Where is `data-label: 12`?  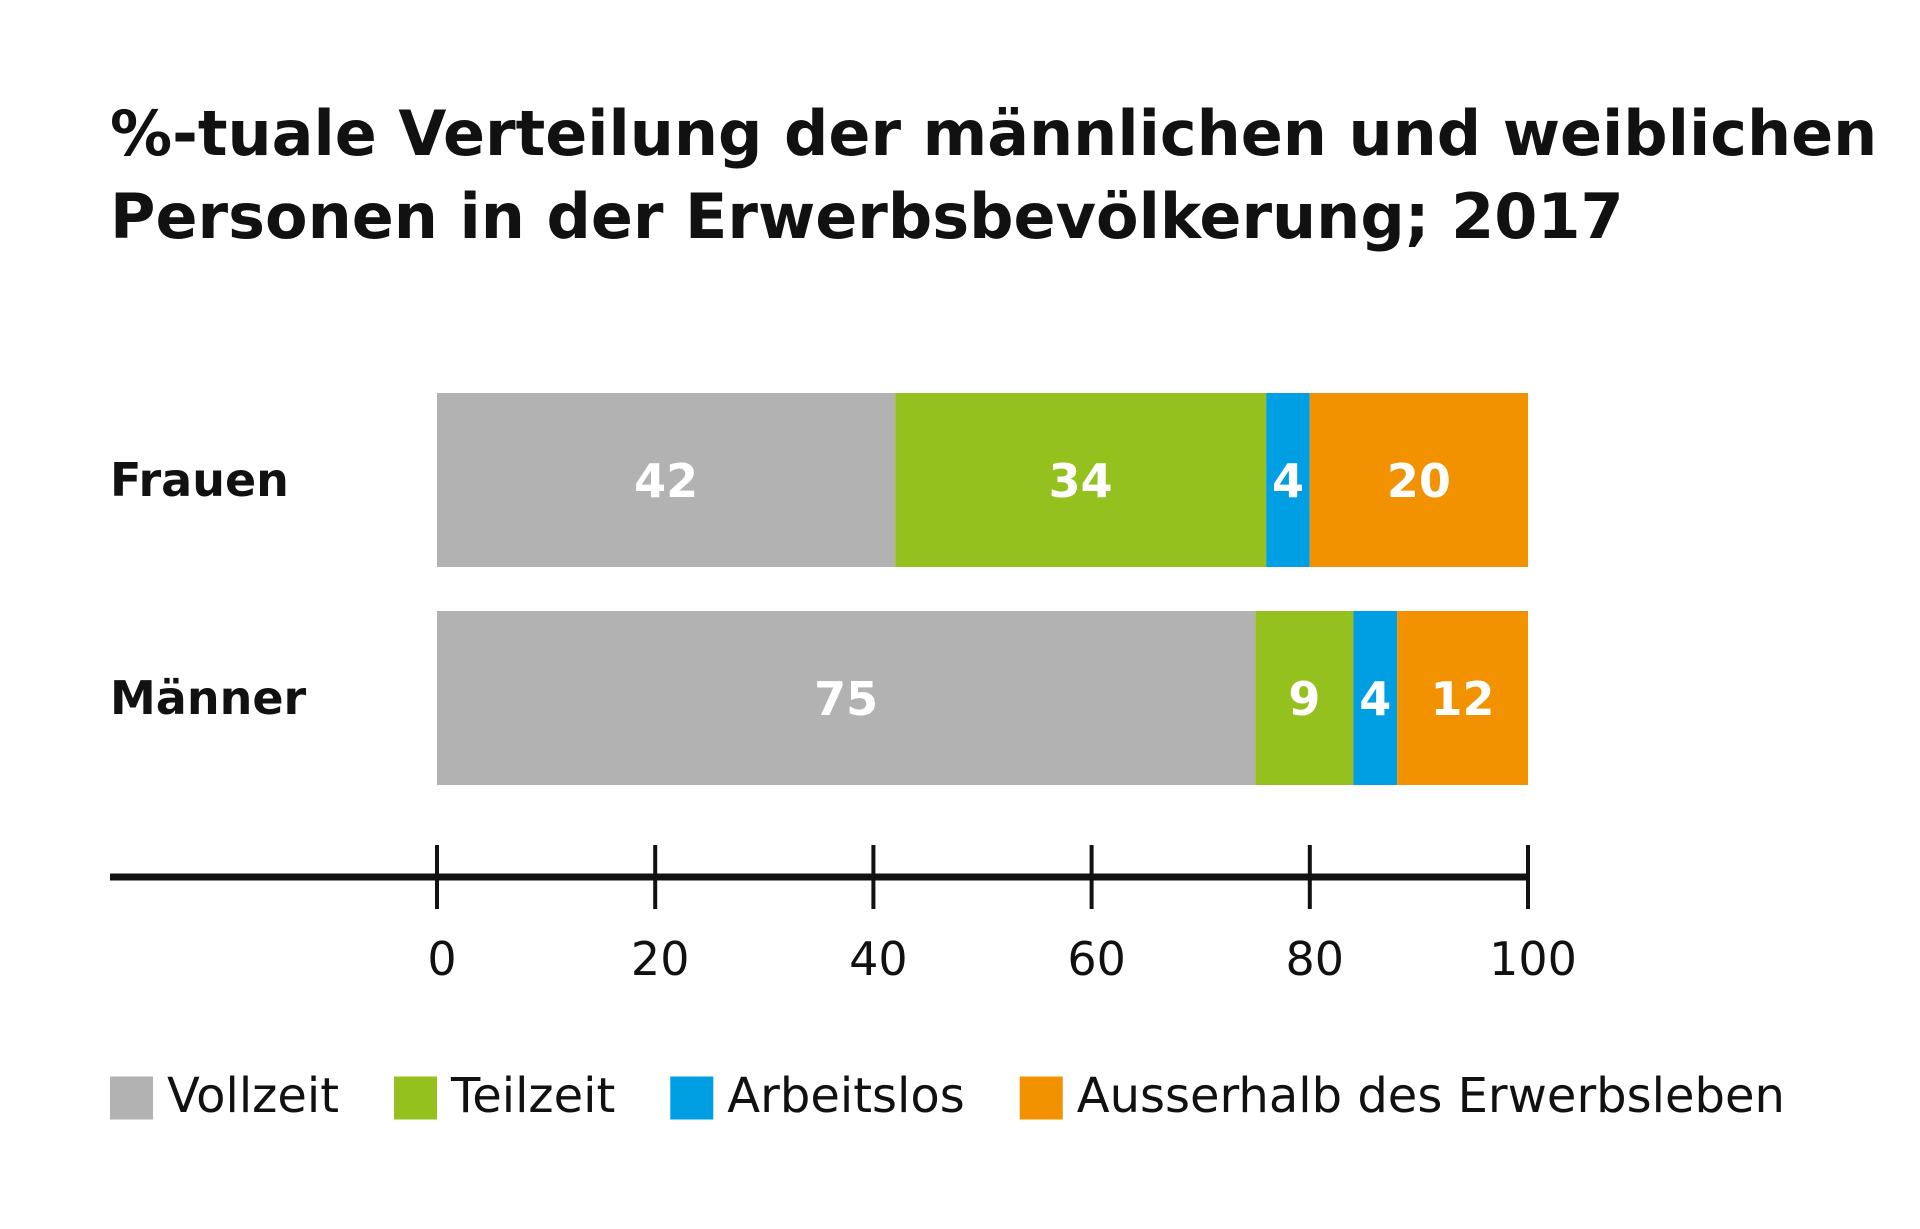 data-label: 12 is located at coordinates (1463, 699).